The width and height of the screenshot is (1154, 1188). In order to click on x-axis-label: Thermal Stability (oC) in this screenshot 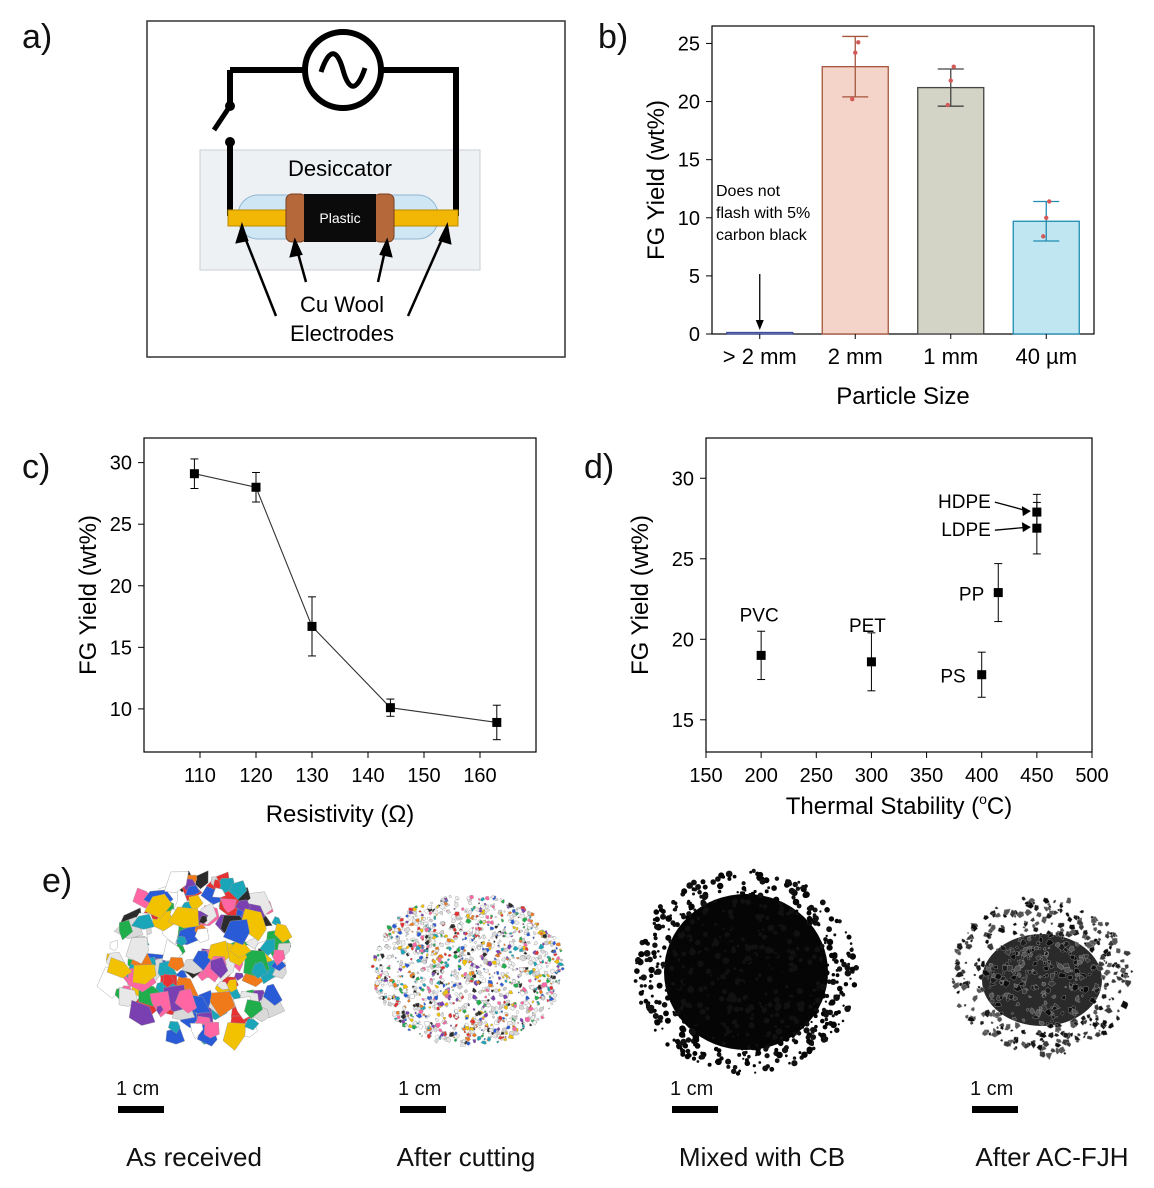, I will do `click(899, 805)`.